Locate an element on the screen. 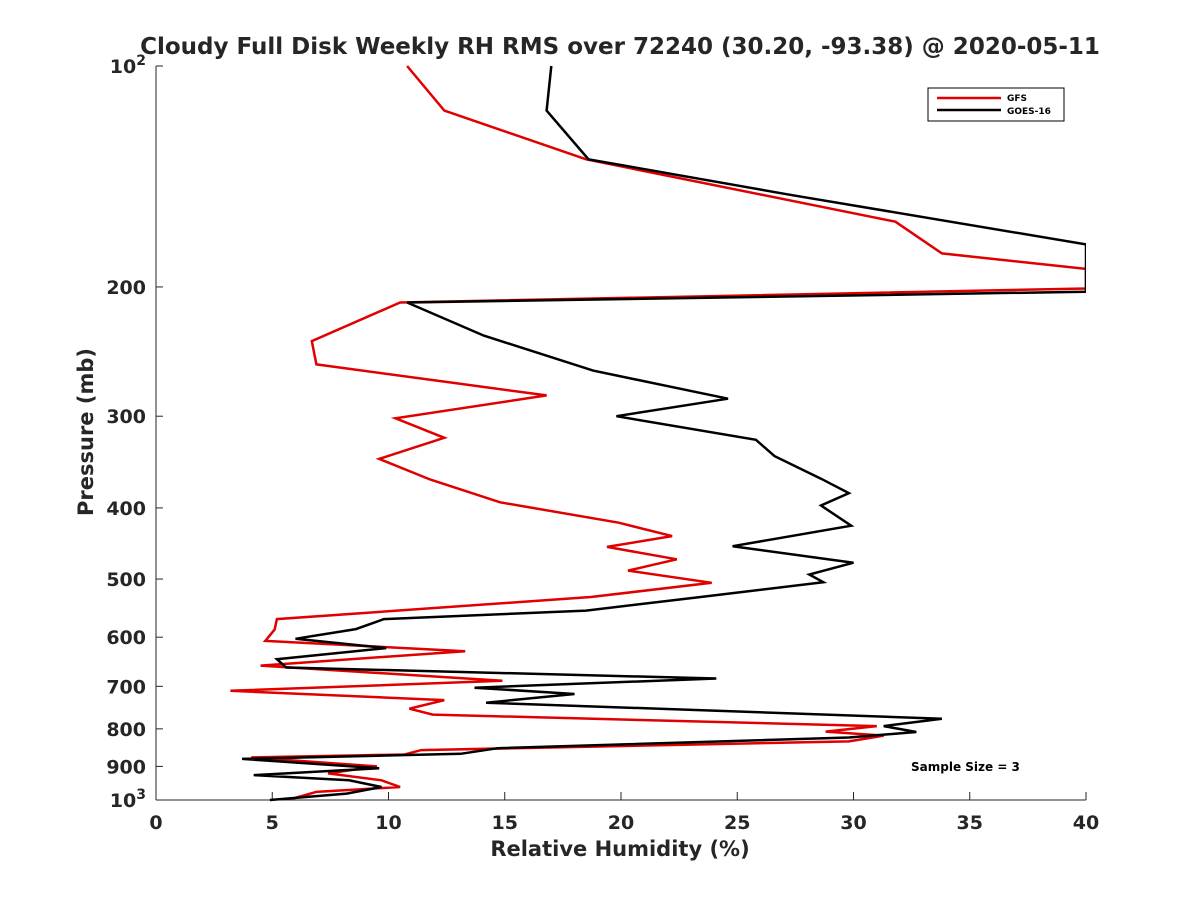 This screenshot has width=1200, height=900. y-tick-label: 900 is located at coordinates (126, 767).